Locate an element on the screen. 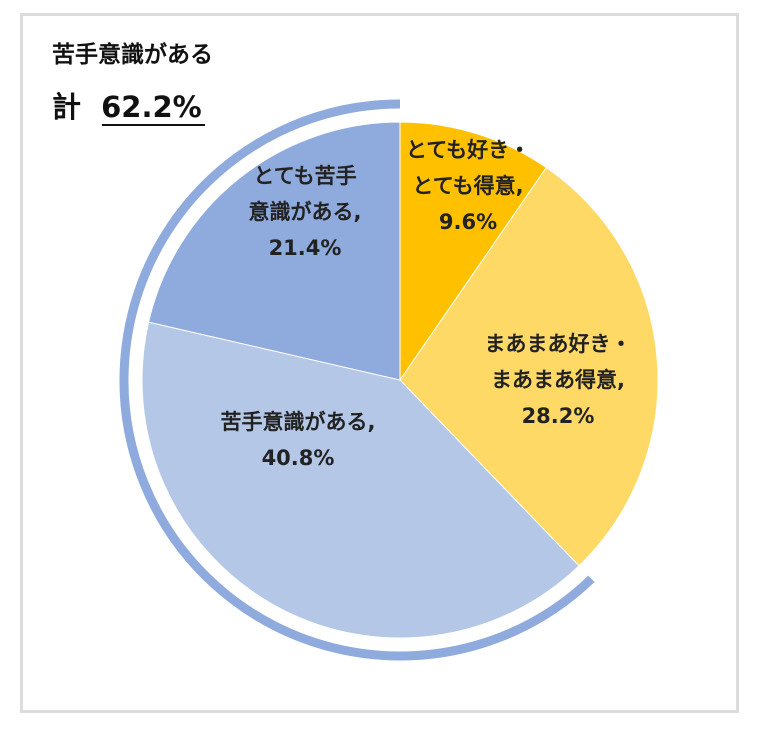 The height and width of the screenshot is (733, 759). bracket-total: 計 62.2% is located at coordinates (127, 107).